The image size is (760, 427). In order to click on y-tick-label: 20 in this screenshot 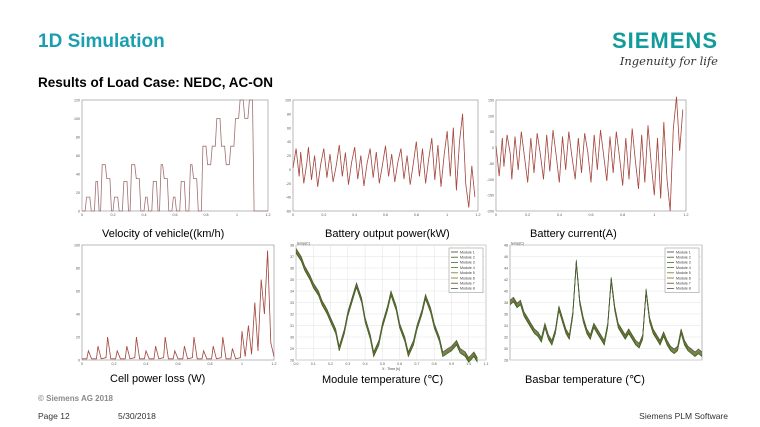, I will do `click(78, 338)`.